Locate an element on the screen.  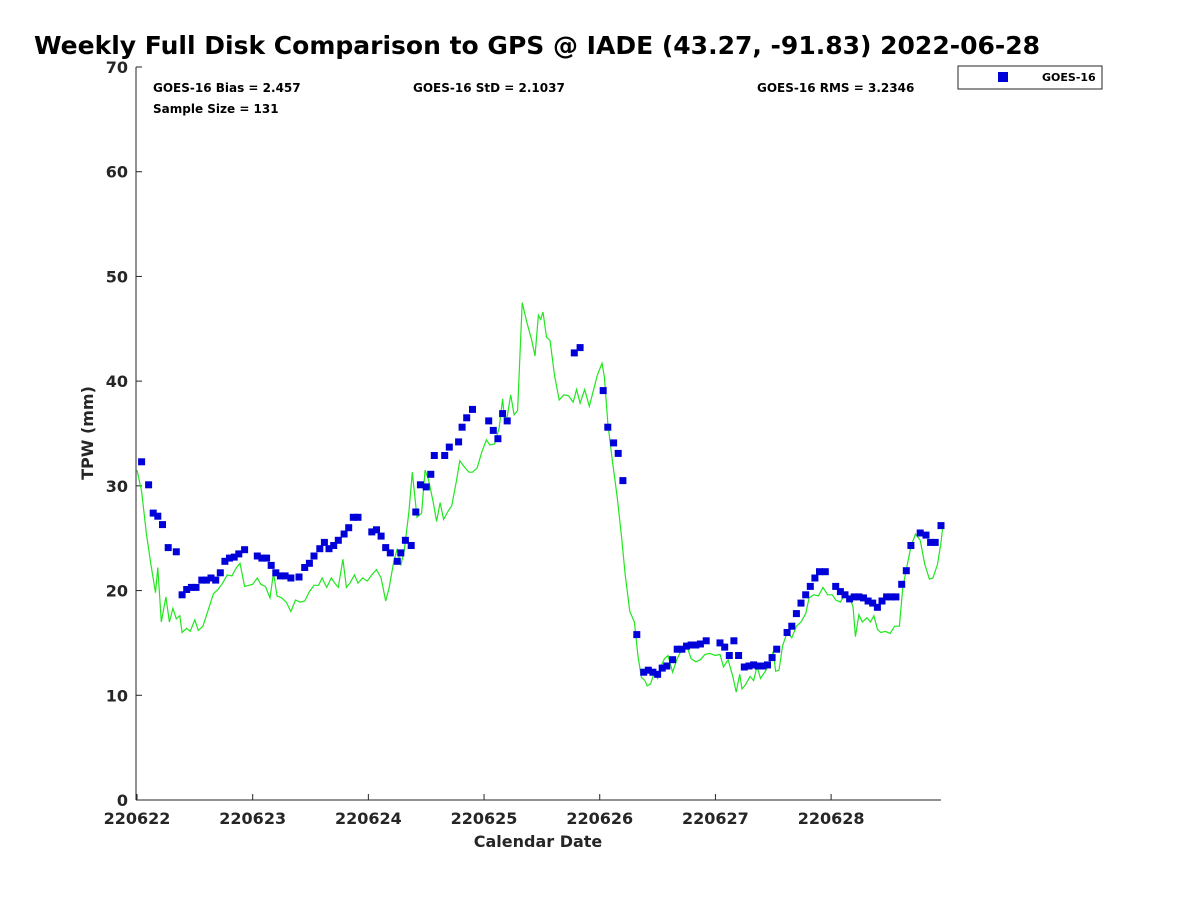
y-tick-label: 50 is located at coordinates (117, 276).